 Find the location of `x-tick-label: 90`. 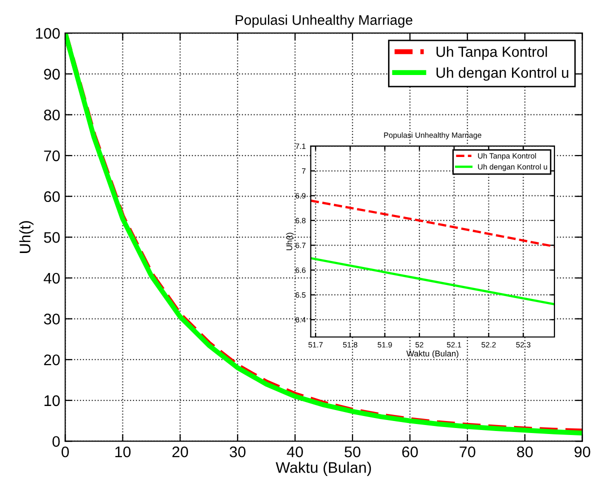

x-tick-label: 90 is located at coordinates (582, 452).